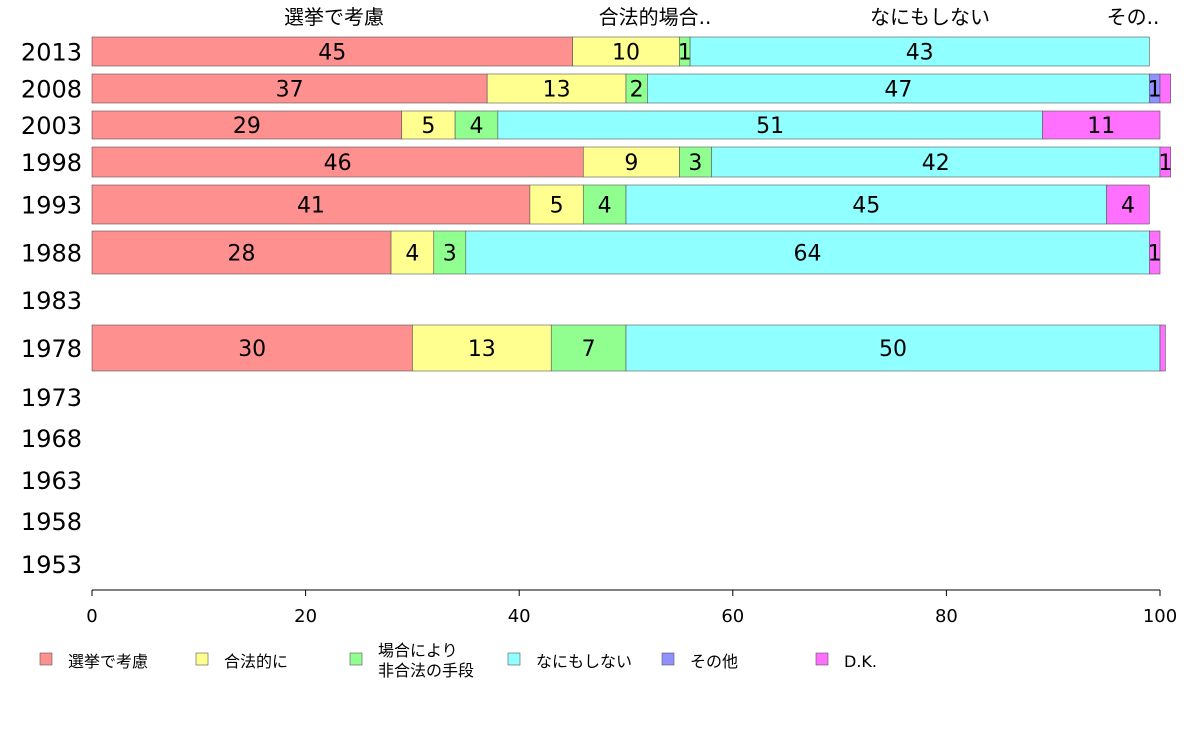  I want to click on data-label: 51, so click(770, 126).